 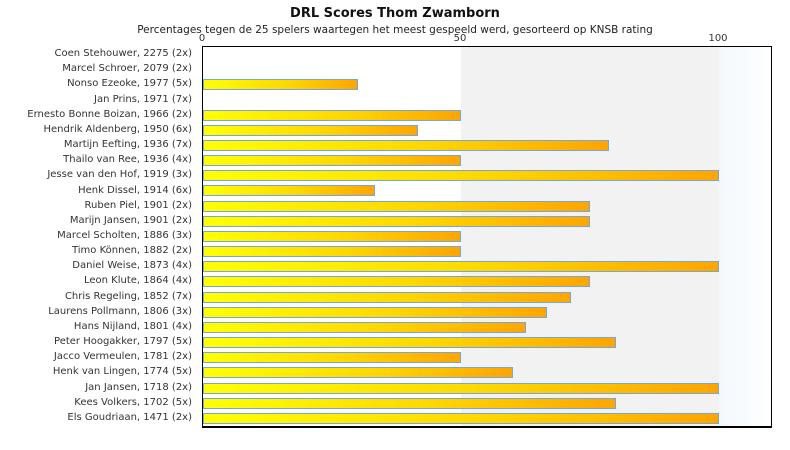 I want to click on y-axis-label: Jacco Vermeulen, 1781 (2x), so click(x=122, y=357).